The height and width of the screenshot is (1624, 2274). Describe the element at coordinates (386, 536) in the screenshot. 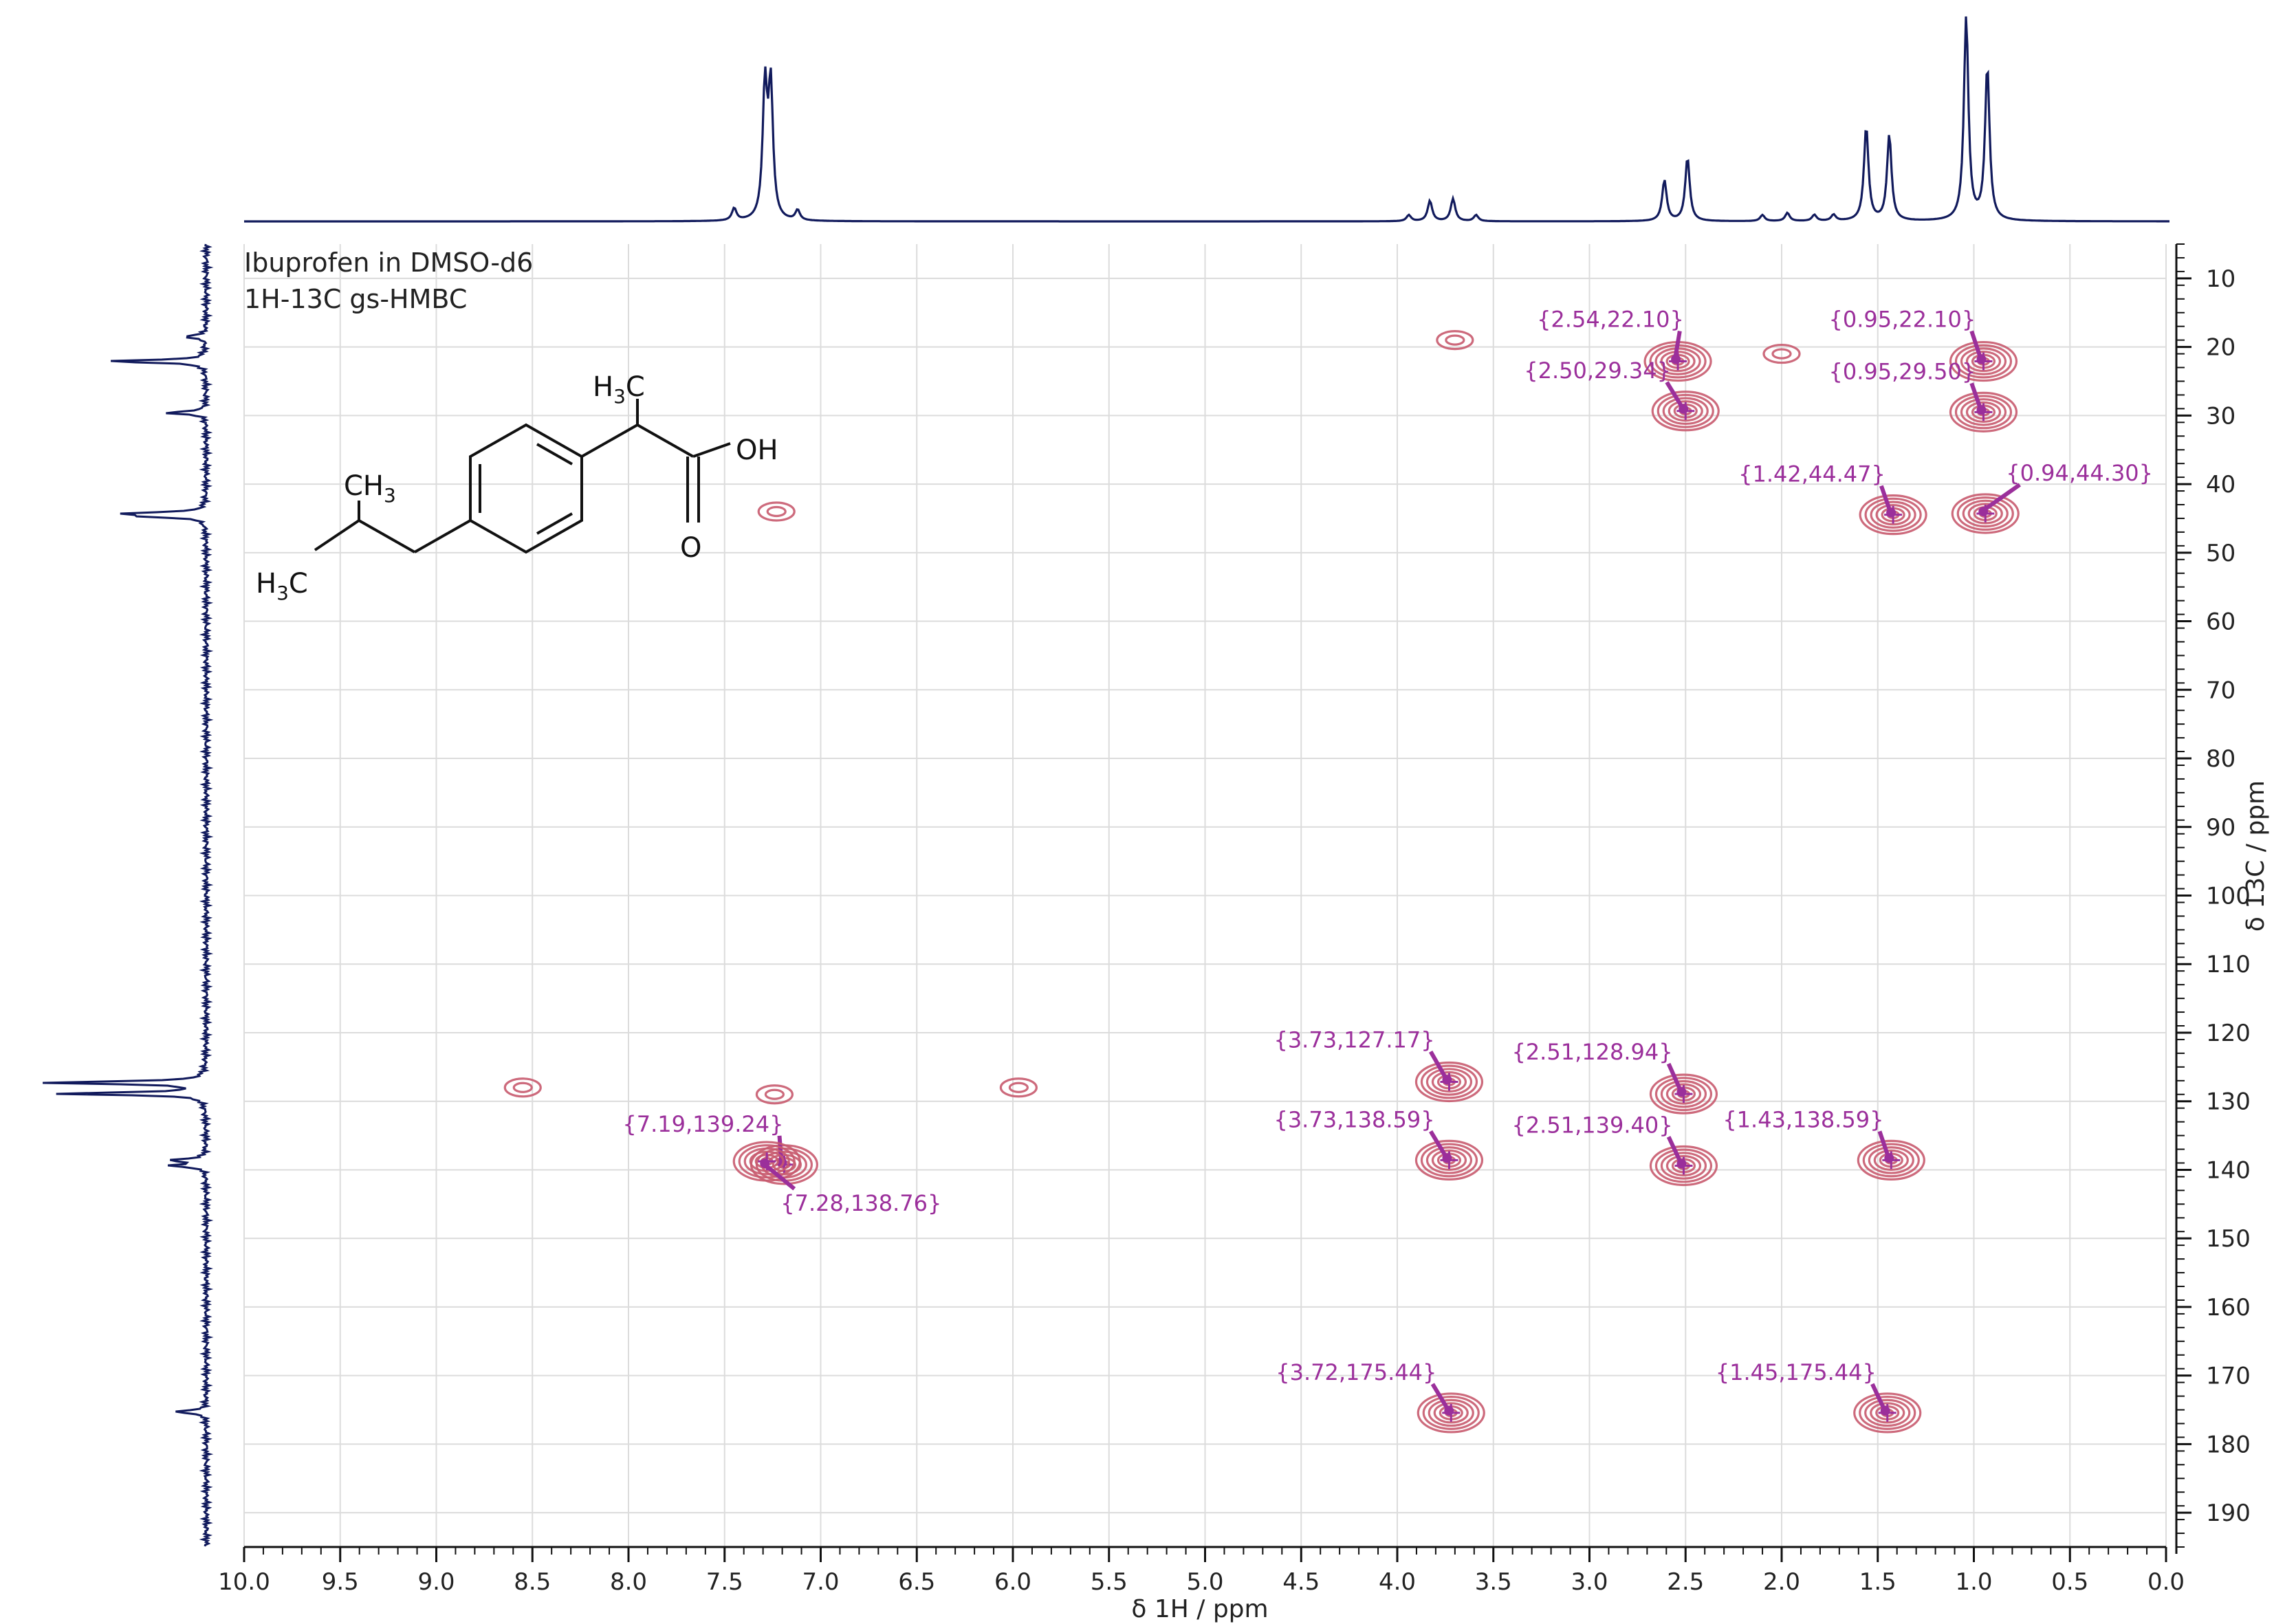

I see `bond-ch2-ch` at that location.